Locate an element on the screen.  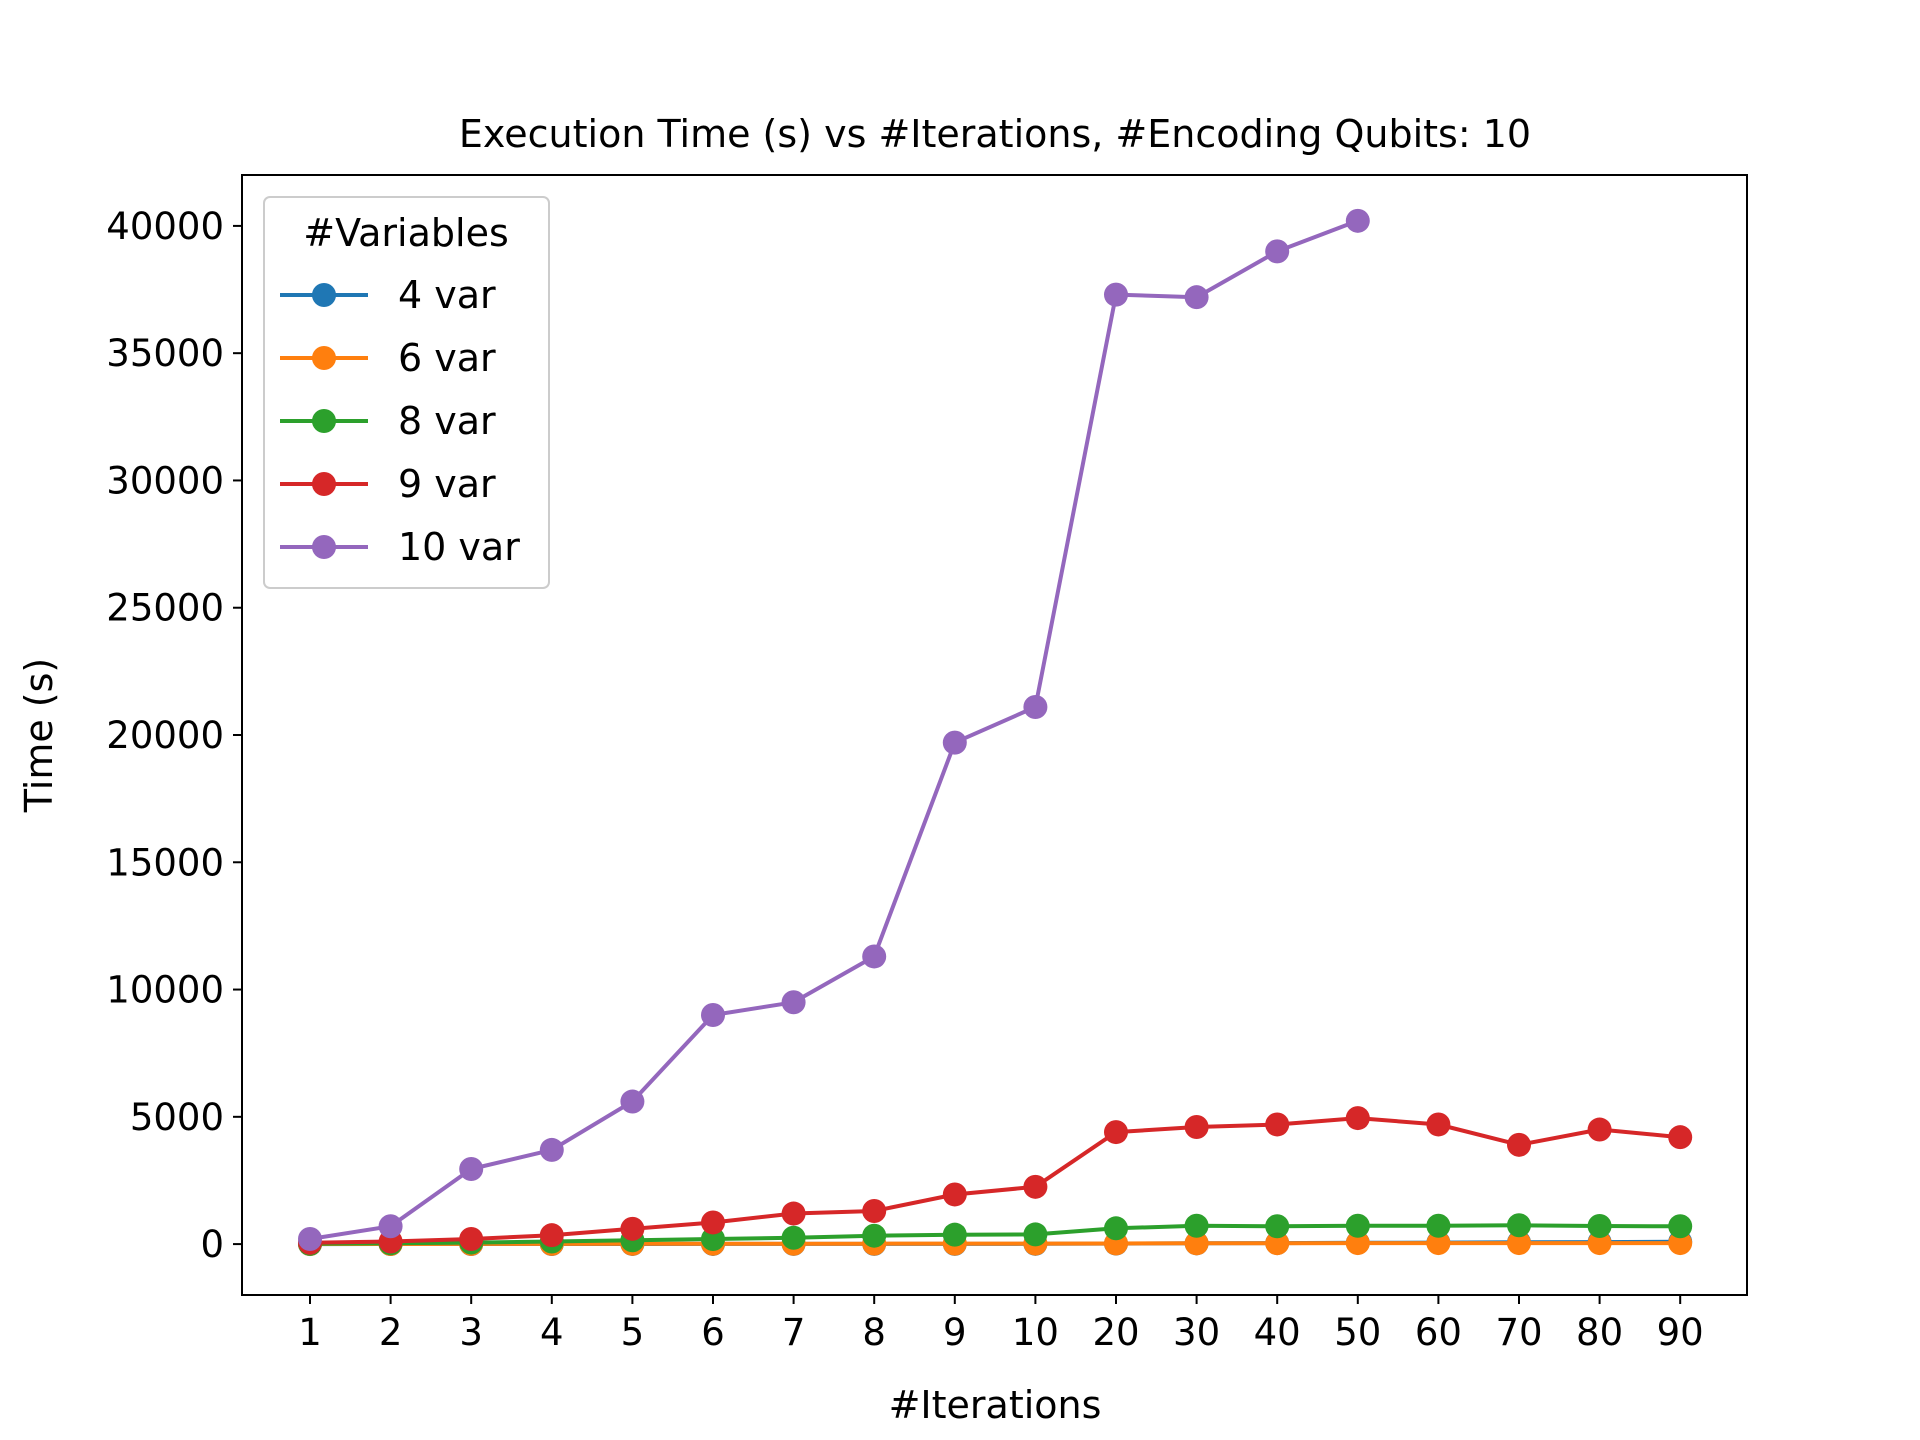
x-tick-label: 30 is located at coordinates (1196, 1332).